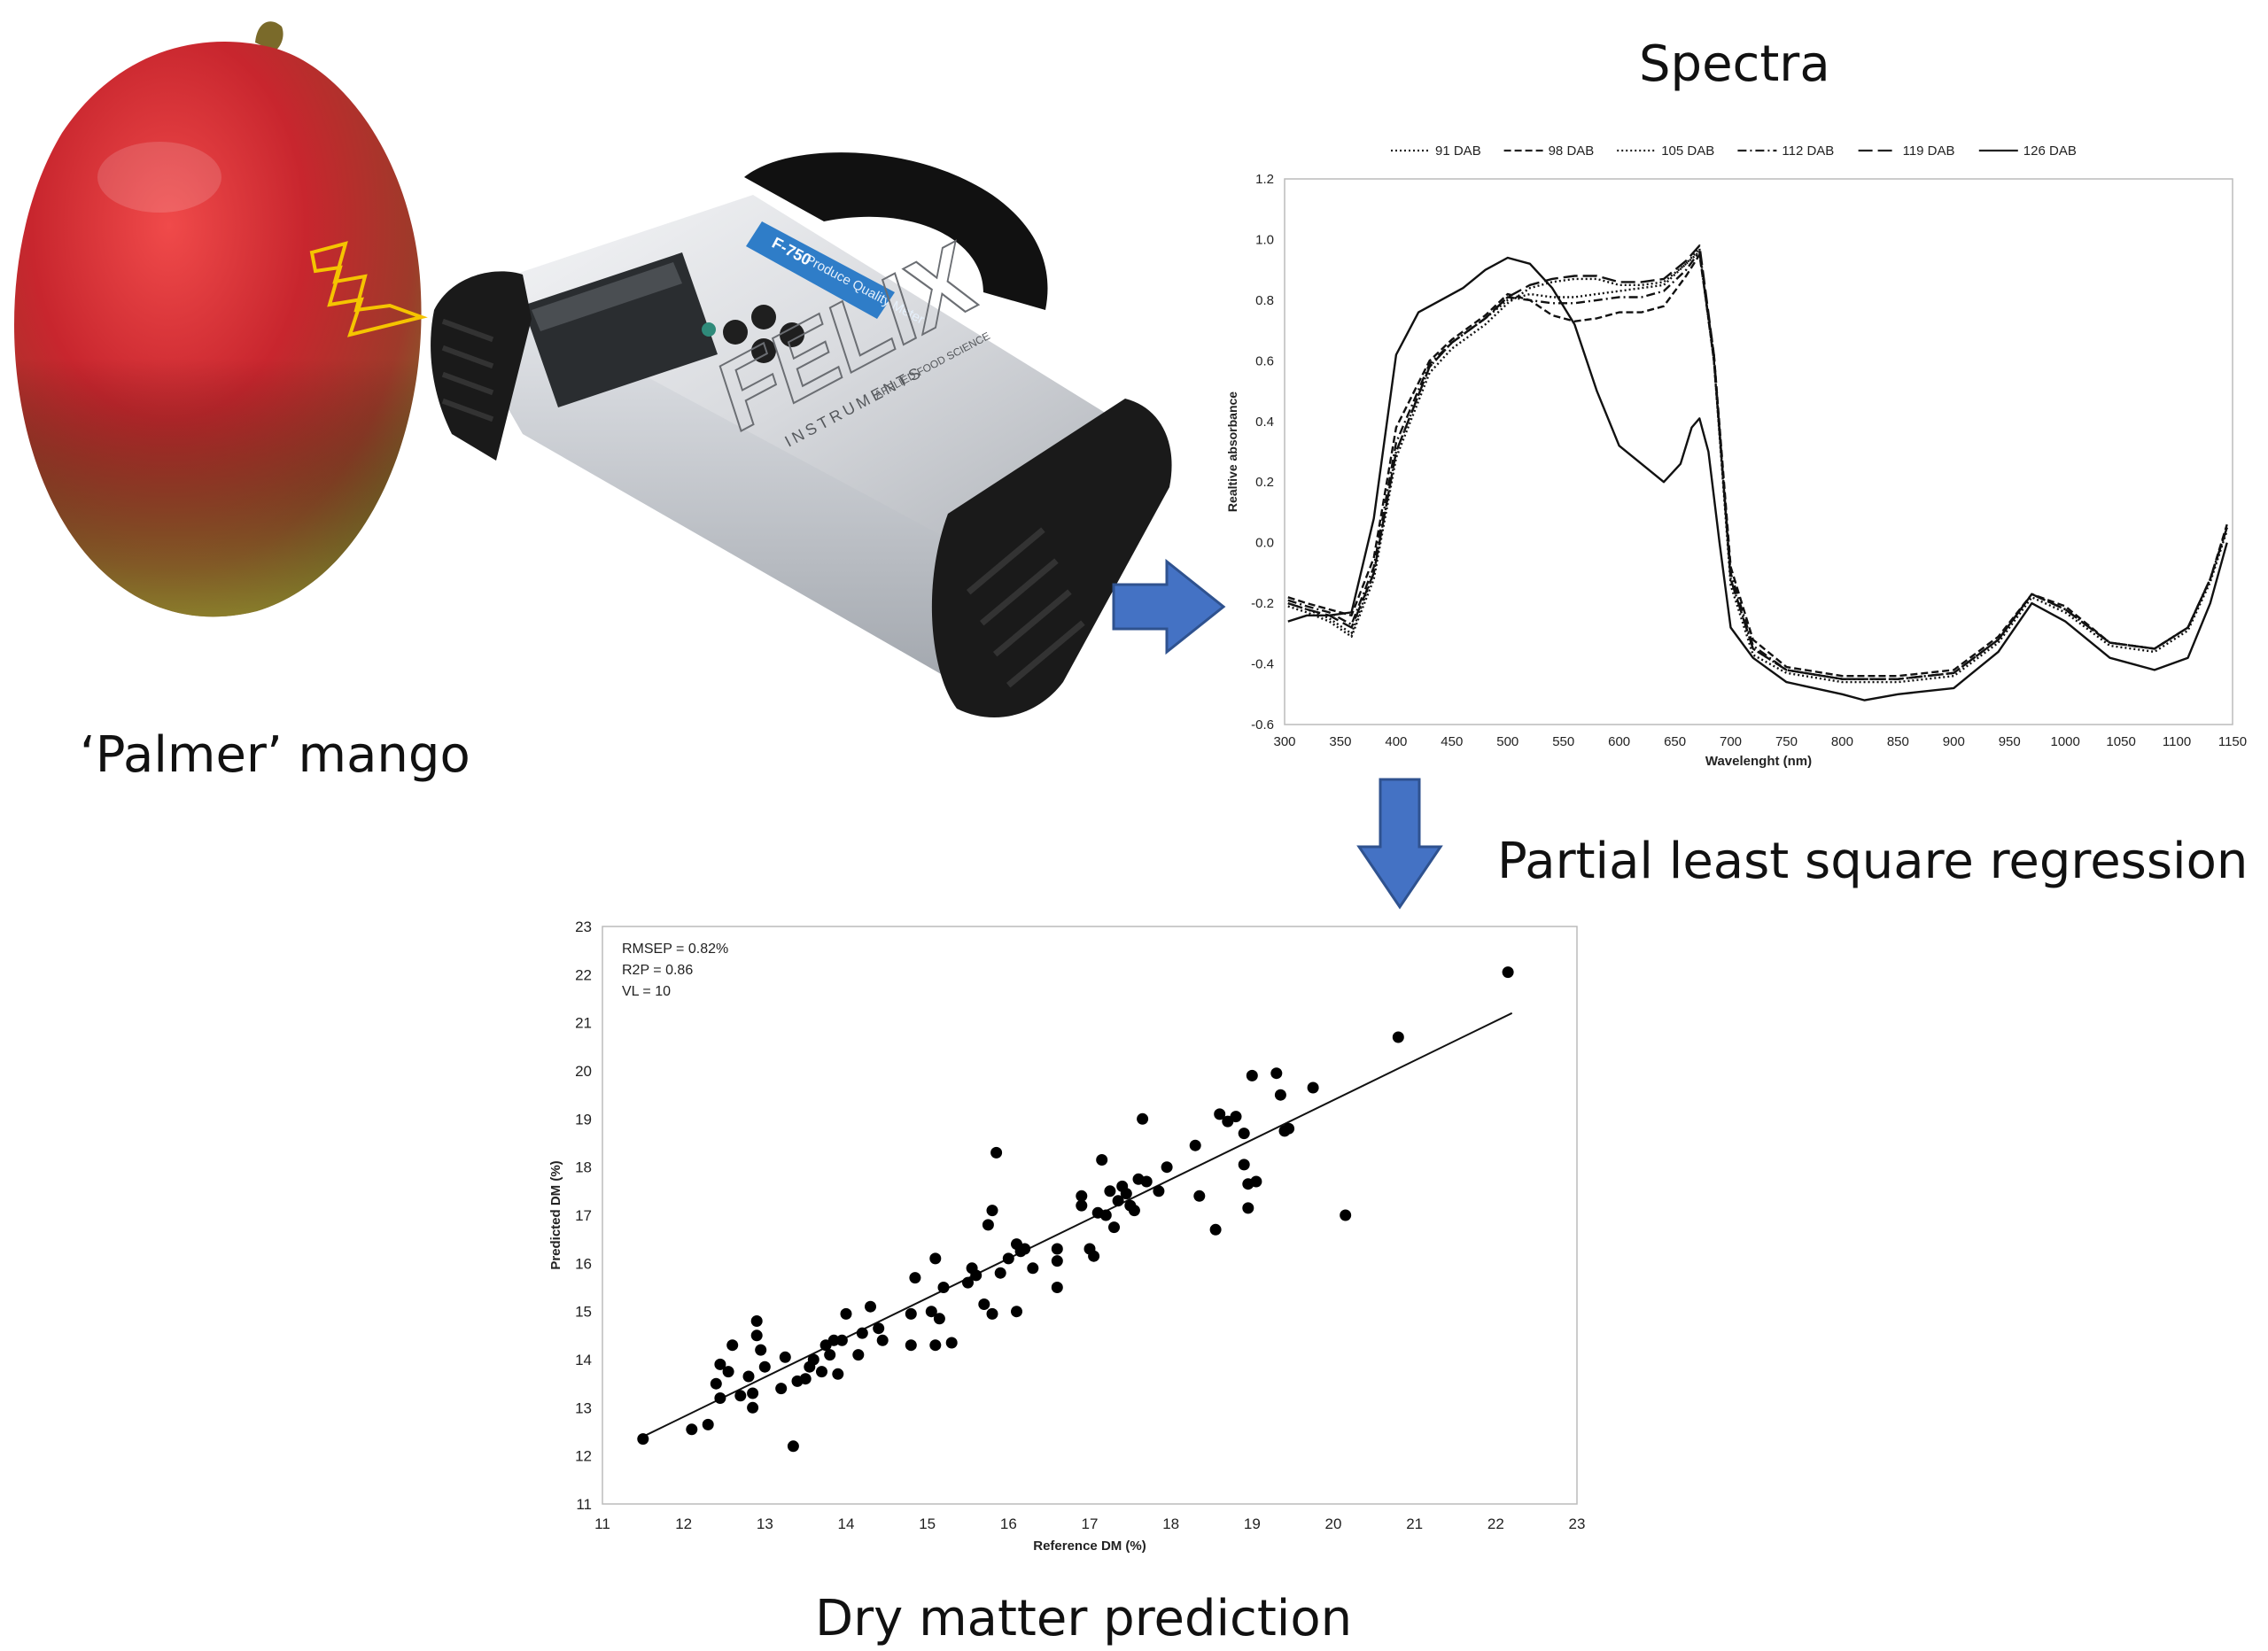 The image size is (2268, 1651). I want to click on scatter-fit-line, so click(1077, 1225).